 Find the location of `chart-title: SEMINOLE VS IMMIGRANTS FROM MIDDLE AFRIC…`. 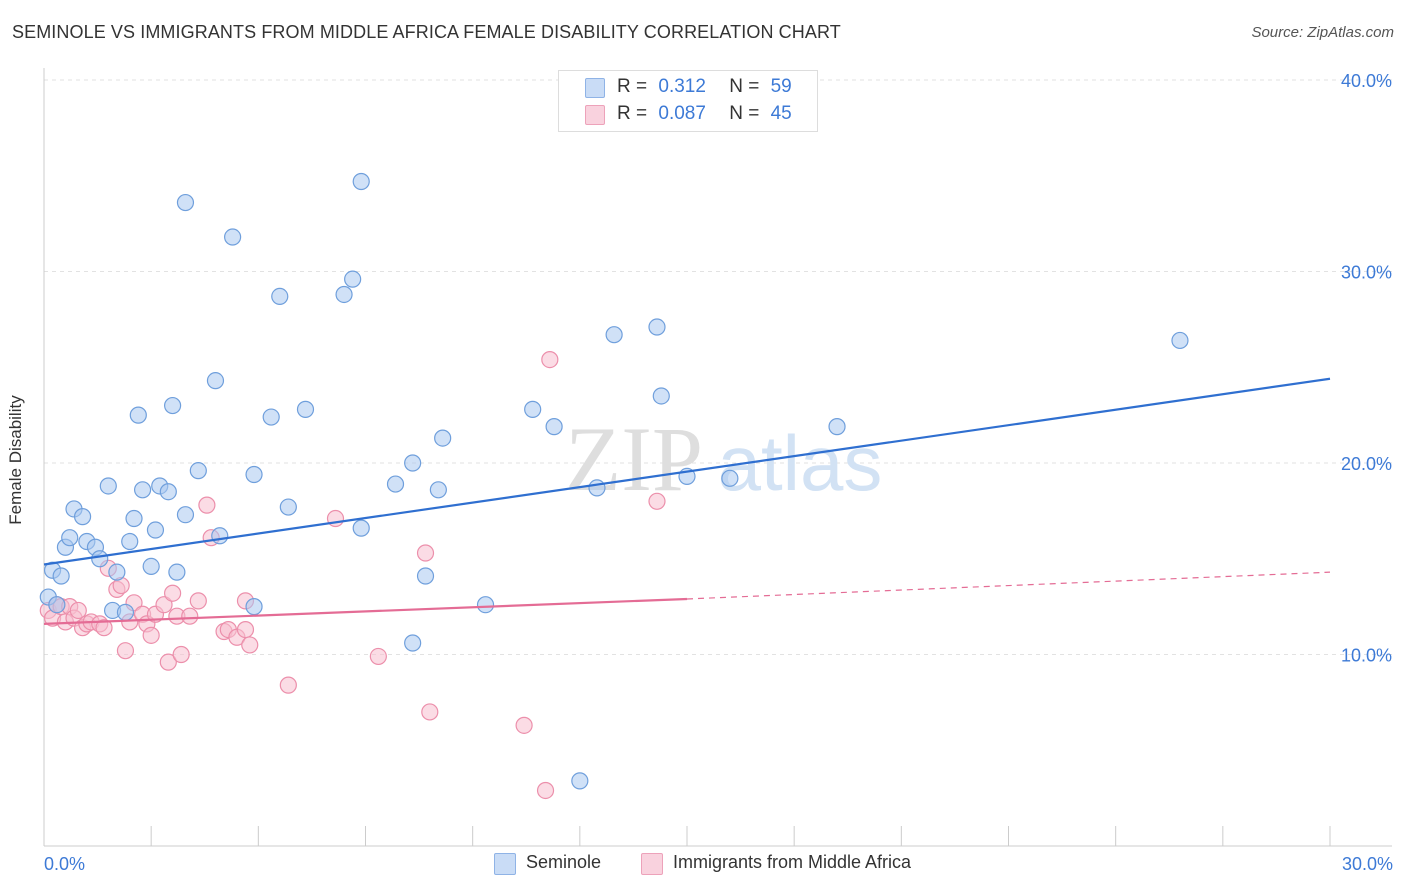

chart-title: SEMINOLE VS IMMIGRANTS FROM MIDDLE AFRIC… is located at coordinates (426, 32).